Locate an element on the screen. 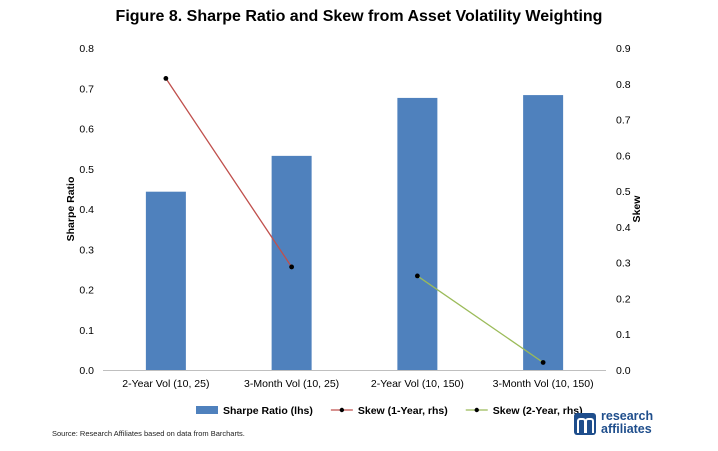  y-left-axis-label: Sharpe Ratio is located at coordinates (71, 209).